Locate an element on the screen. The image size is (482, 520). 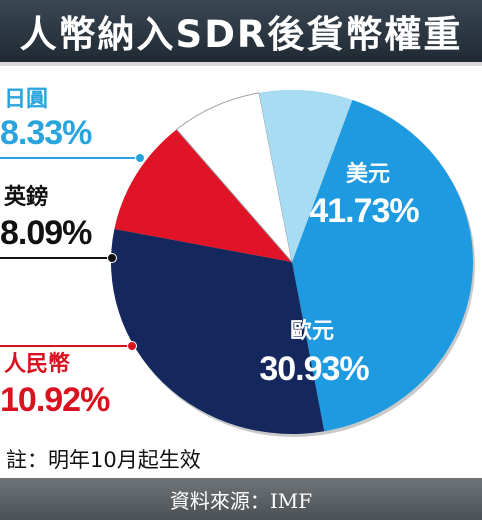
label-jpy-name: 日圓 is located at coordinates (26, 98).